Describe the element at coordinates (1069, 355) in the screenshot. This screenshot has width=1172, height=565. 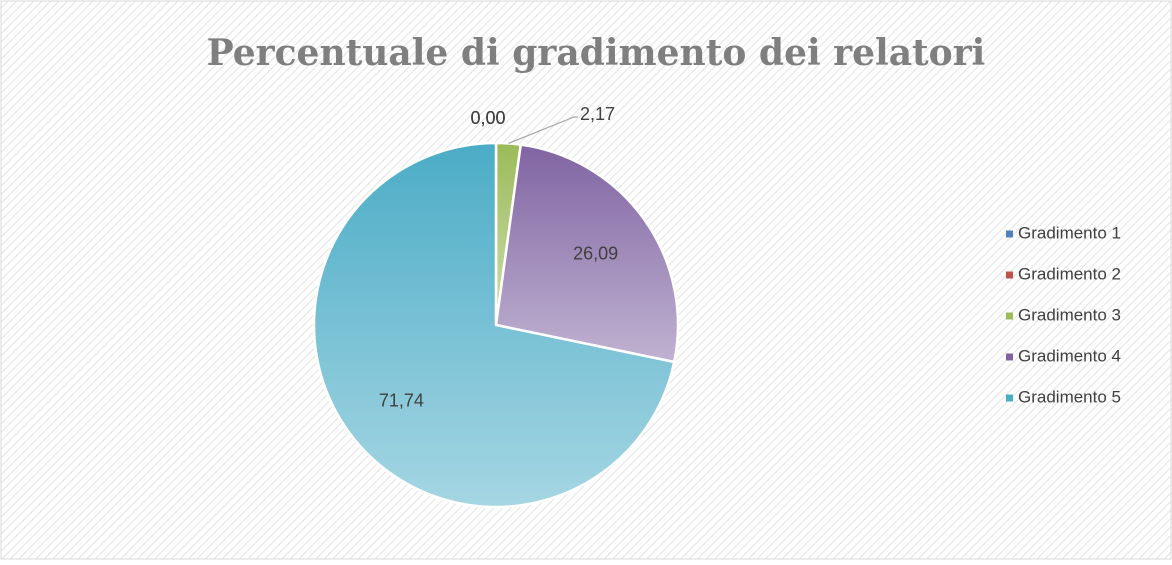
I see `legend-label: Gradimento 4` at that location.